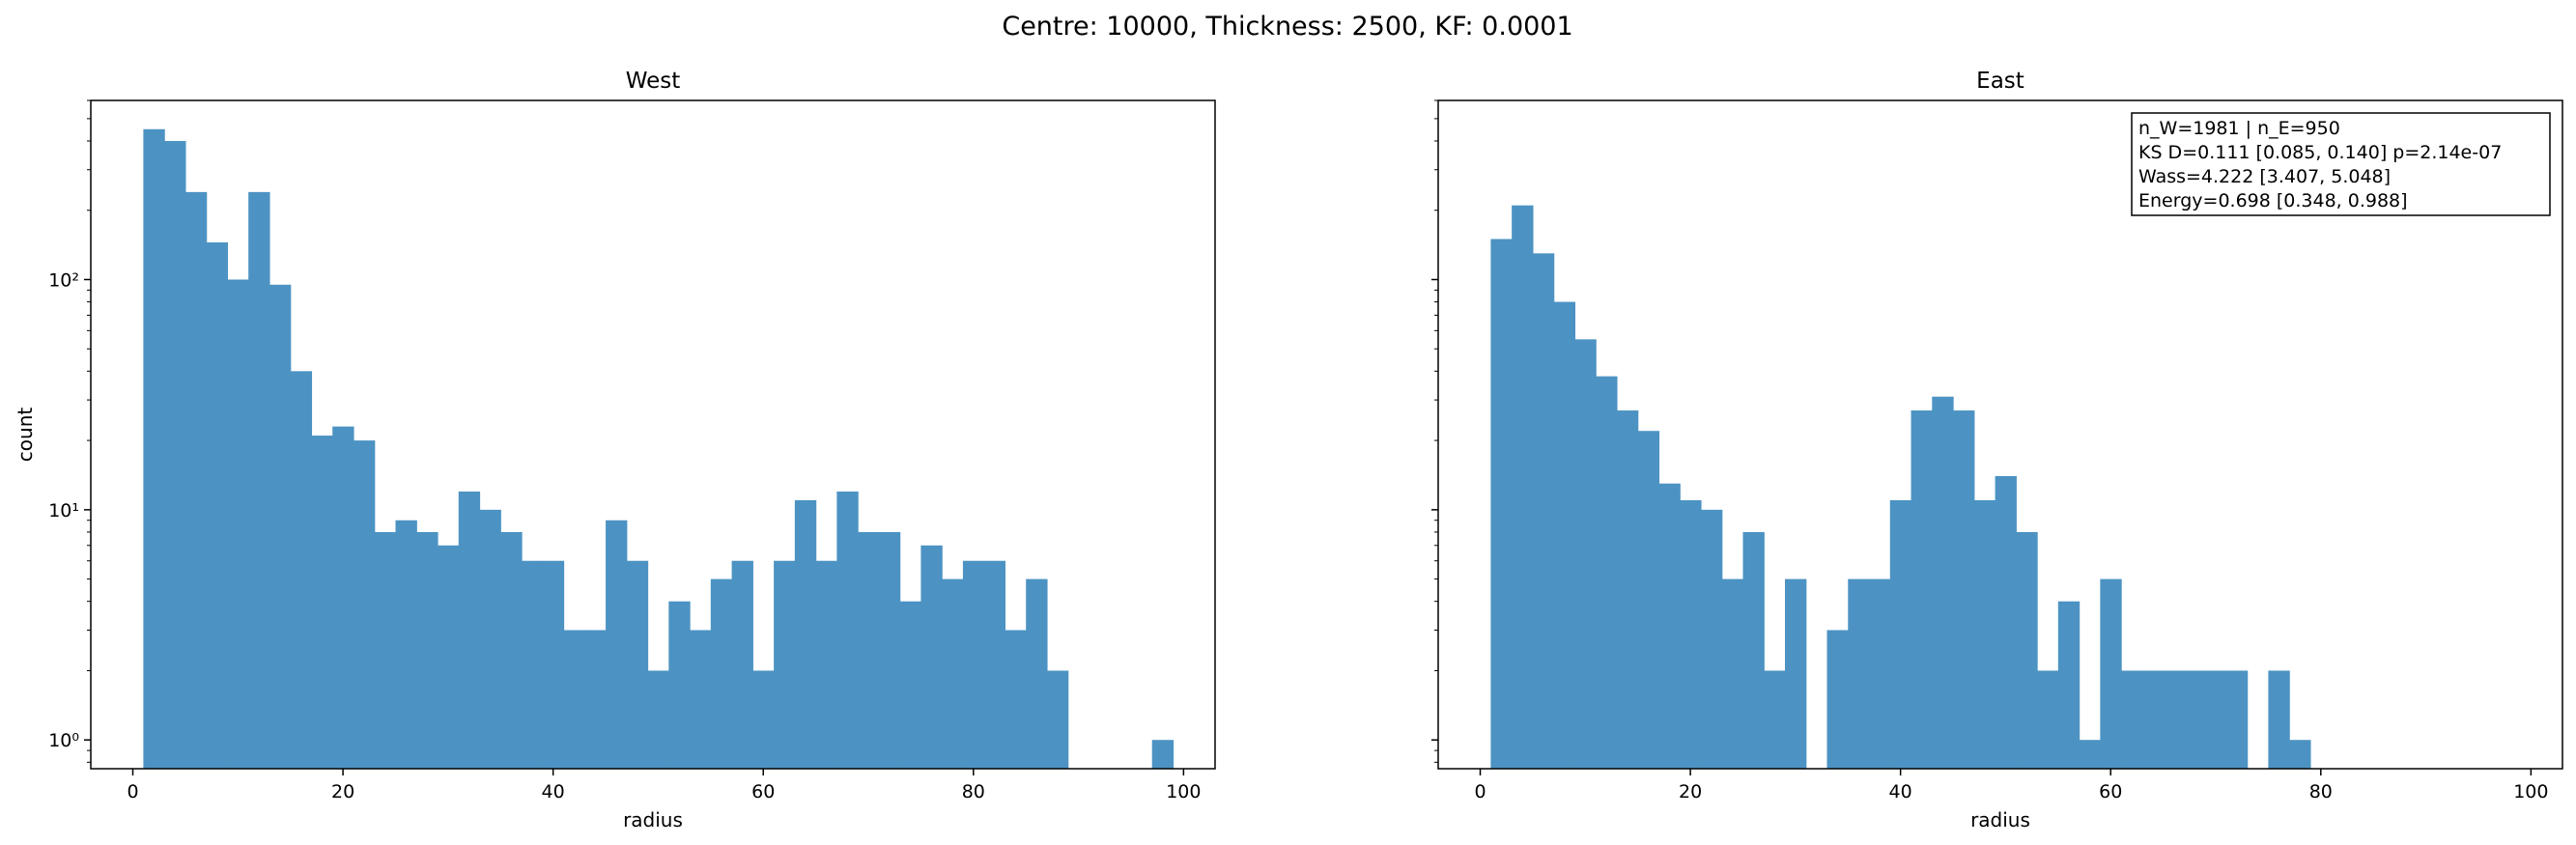  I want to click on west-title: West, so click(653, 81).